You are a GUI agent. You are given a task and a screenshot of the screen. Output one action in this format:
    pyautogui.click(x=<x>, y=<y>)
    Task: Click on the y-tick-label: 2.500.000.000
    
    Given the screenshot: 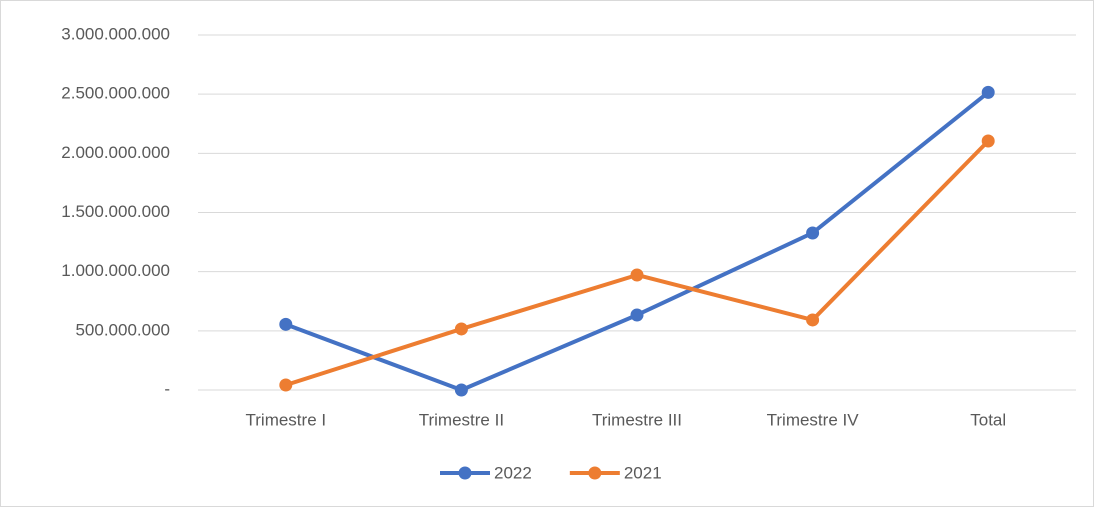 What is the action you would take?
    pyautogui.click(x=115, y=93)
    